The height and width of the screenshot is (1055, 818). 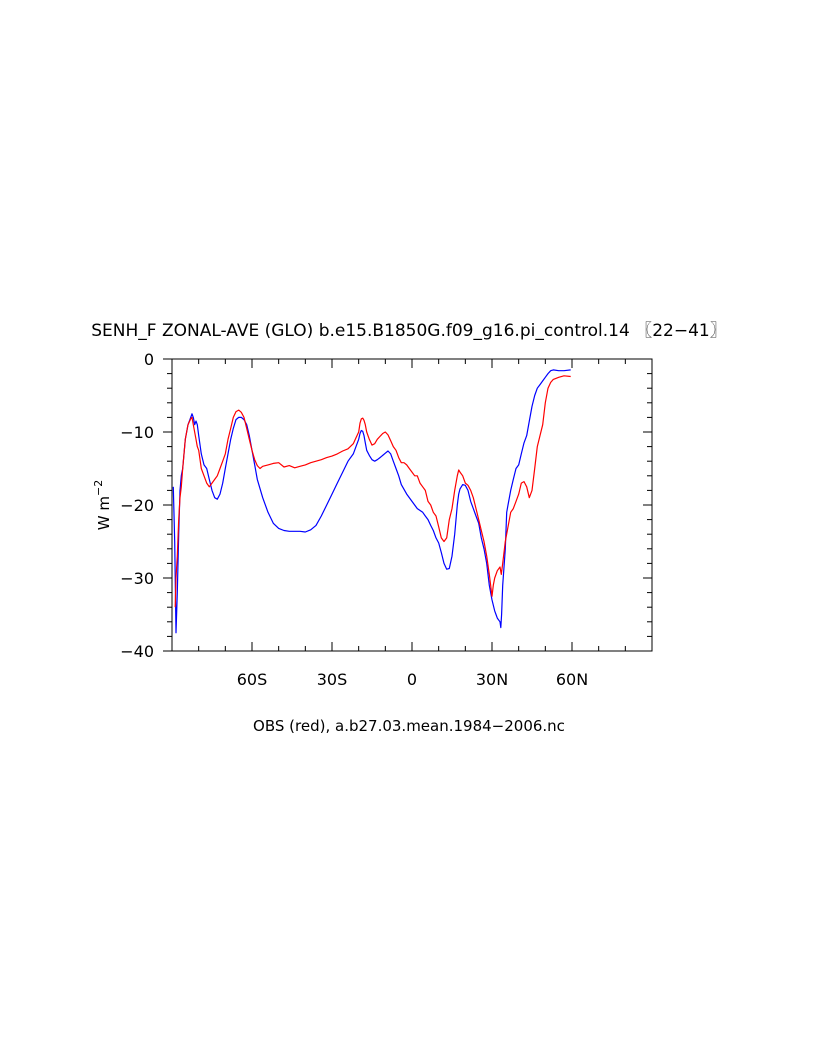 I want to click on y-tick-label: −20, so click(x=137, y=505).